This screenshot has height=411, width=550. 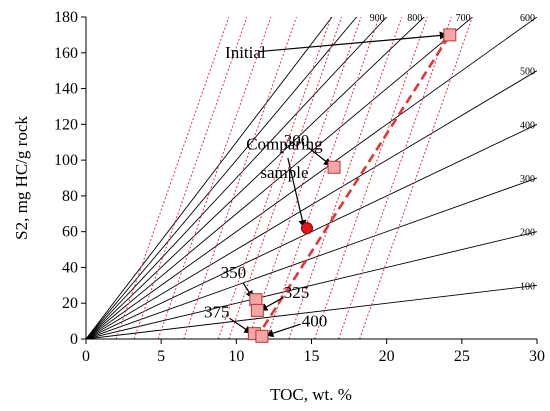 I want to click on y-tick-label-160: 160, so click(x=66, y=53).